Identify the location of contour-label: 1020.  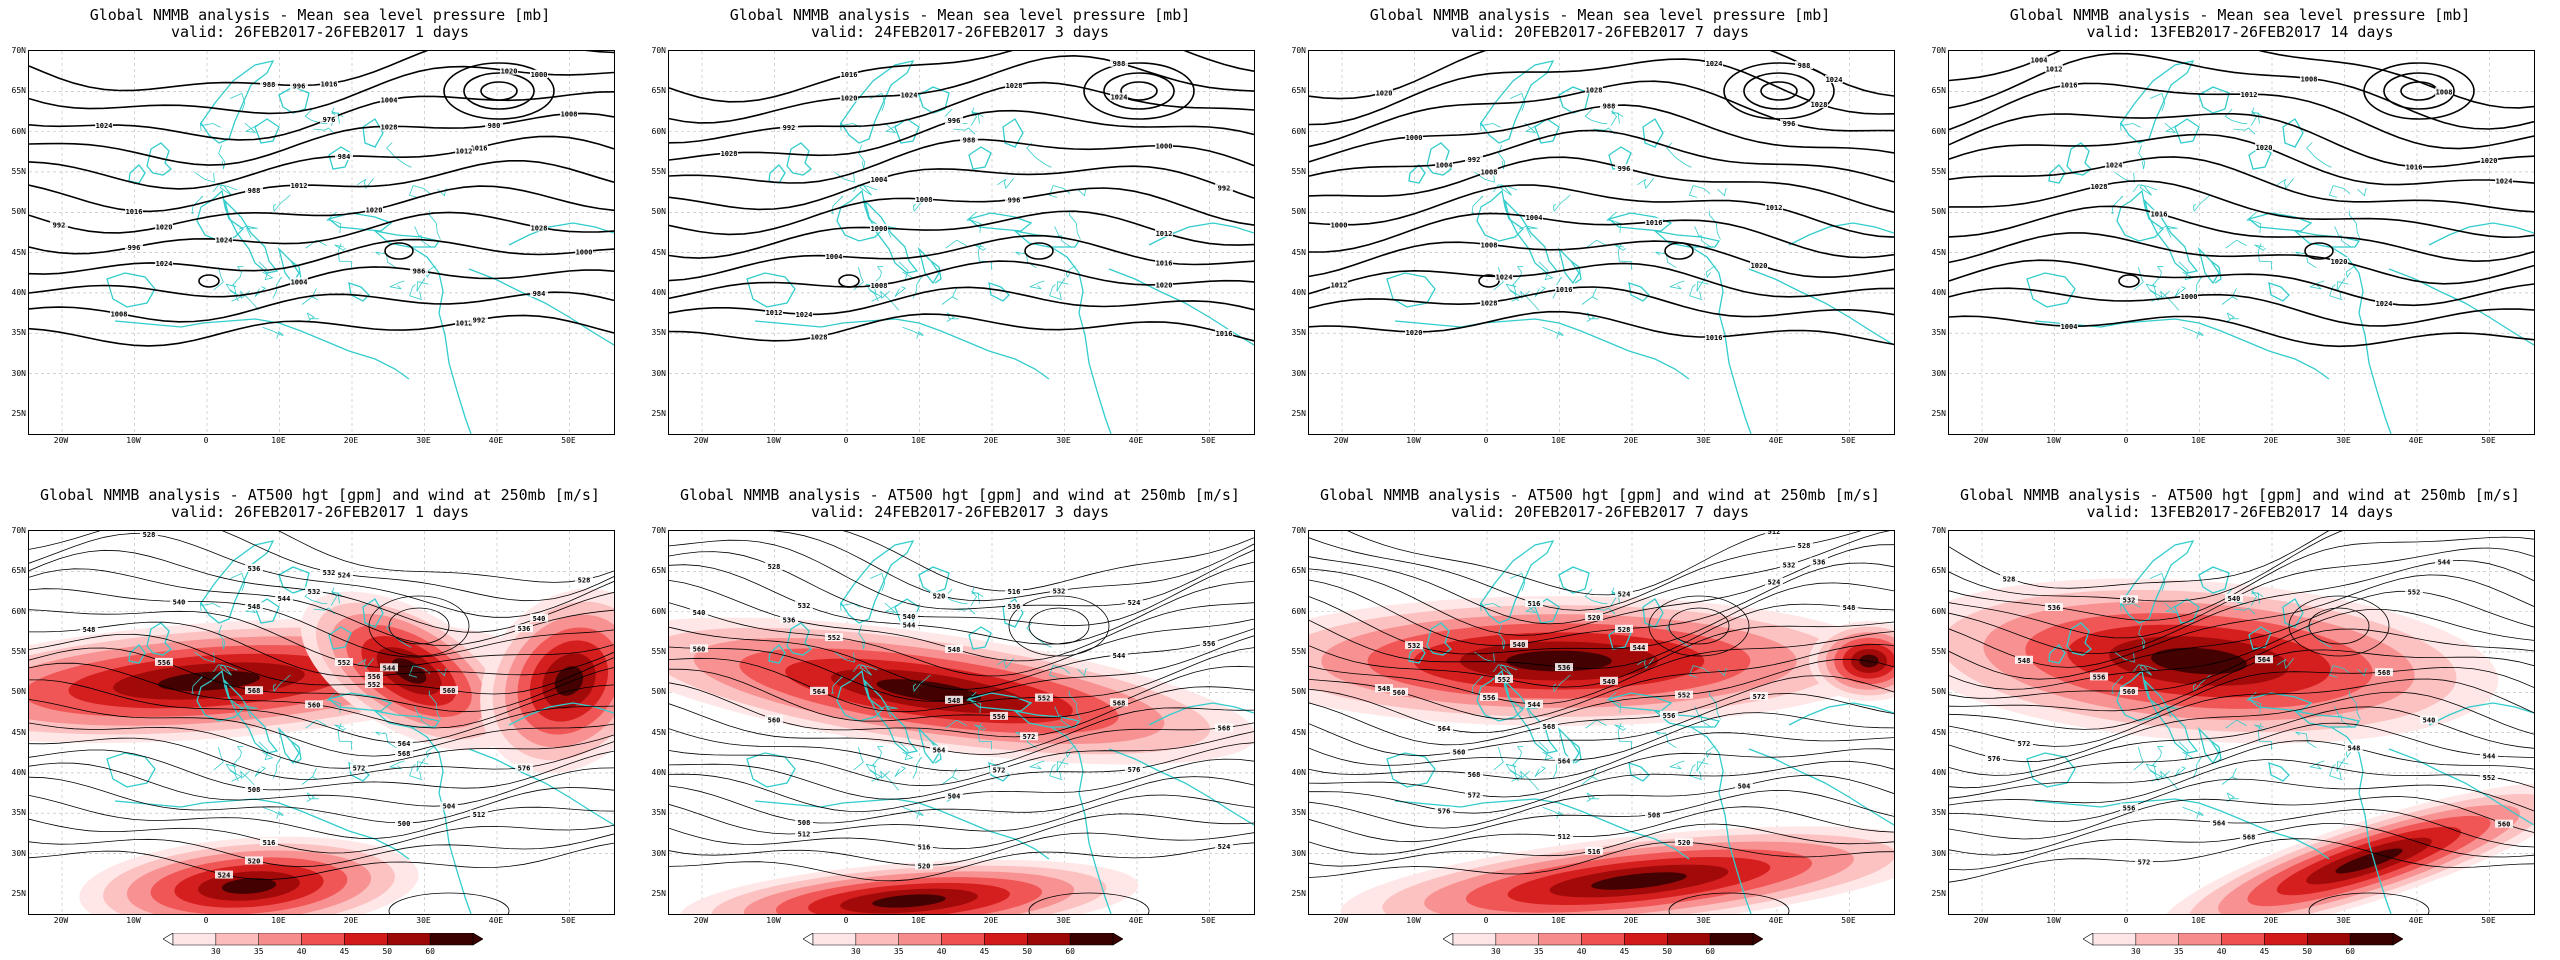
(2339, 262).